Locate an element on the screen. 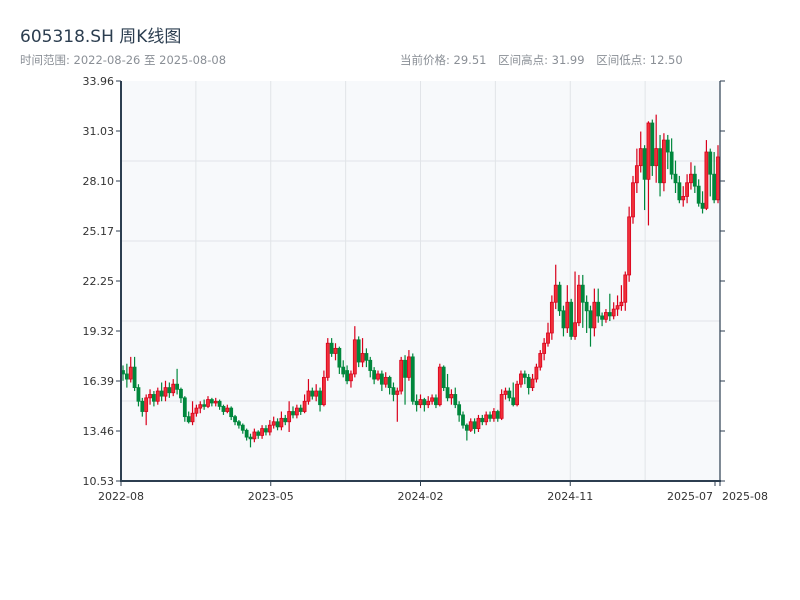 This screenshot has width=800, height=600. chart-title: 605318.SH 周K线图 is located at coordinates (101, 37).